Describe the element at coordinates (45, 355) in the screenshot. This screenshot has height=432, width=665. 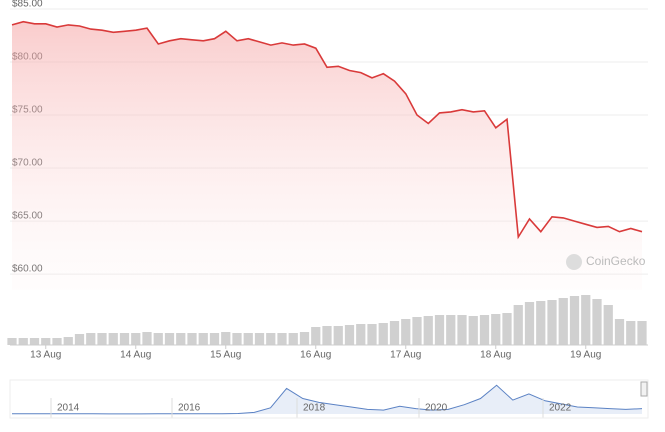
I see `x-tick-label: 13 Aug` at that location.